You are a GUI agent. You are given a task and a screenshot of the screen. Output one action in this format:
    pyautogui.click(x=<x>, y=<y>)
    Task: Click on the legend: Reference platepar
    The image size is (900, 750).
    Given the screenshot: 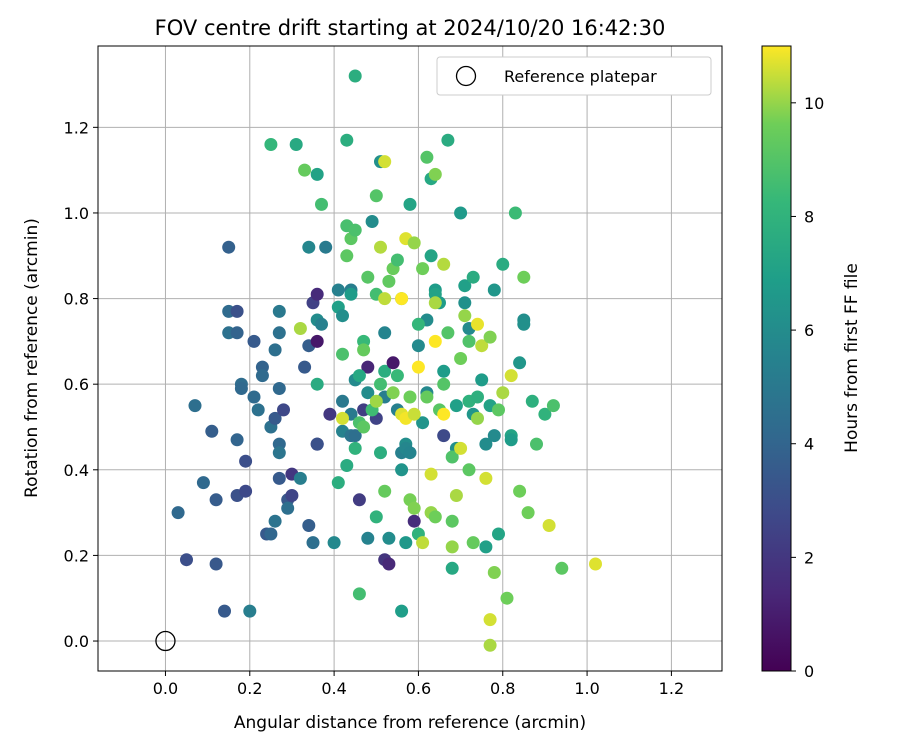 What is the action you would take?
    pyautogui.click(x=574, y=76)
    